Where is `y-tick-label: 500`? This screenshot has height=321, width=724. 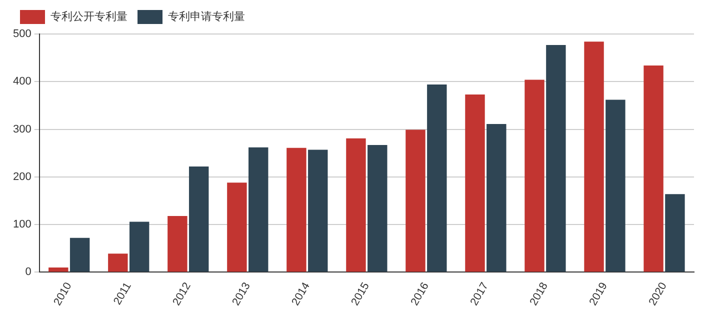
y-tick-label: 500 is located at coordinates (22, 34).